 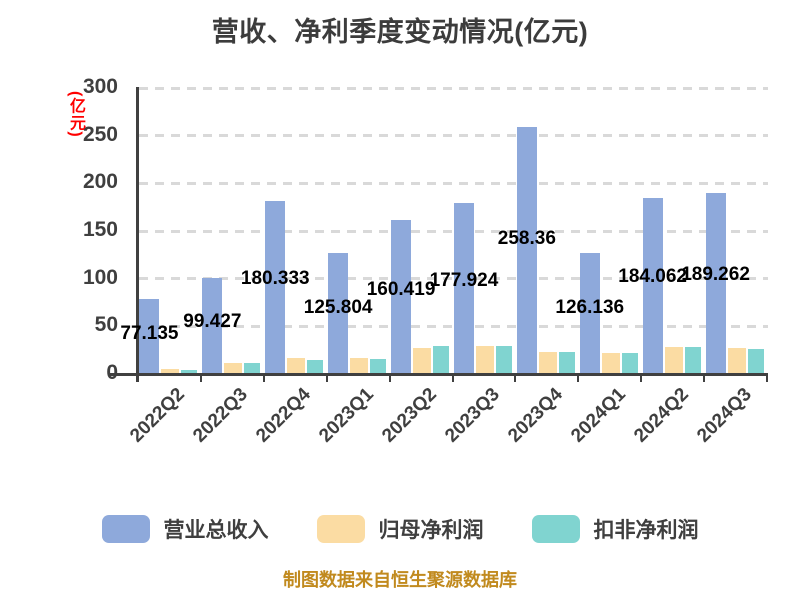 I want to click on legend-item-total-revenue: 营业总收入, so click(x=185, y=529).